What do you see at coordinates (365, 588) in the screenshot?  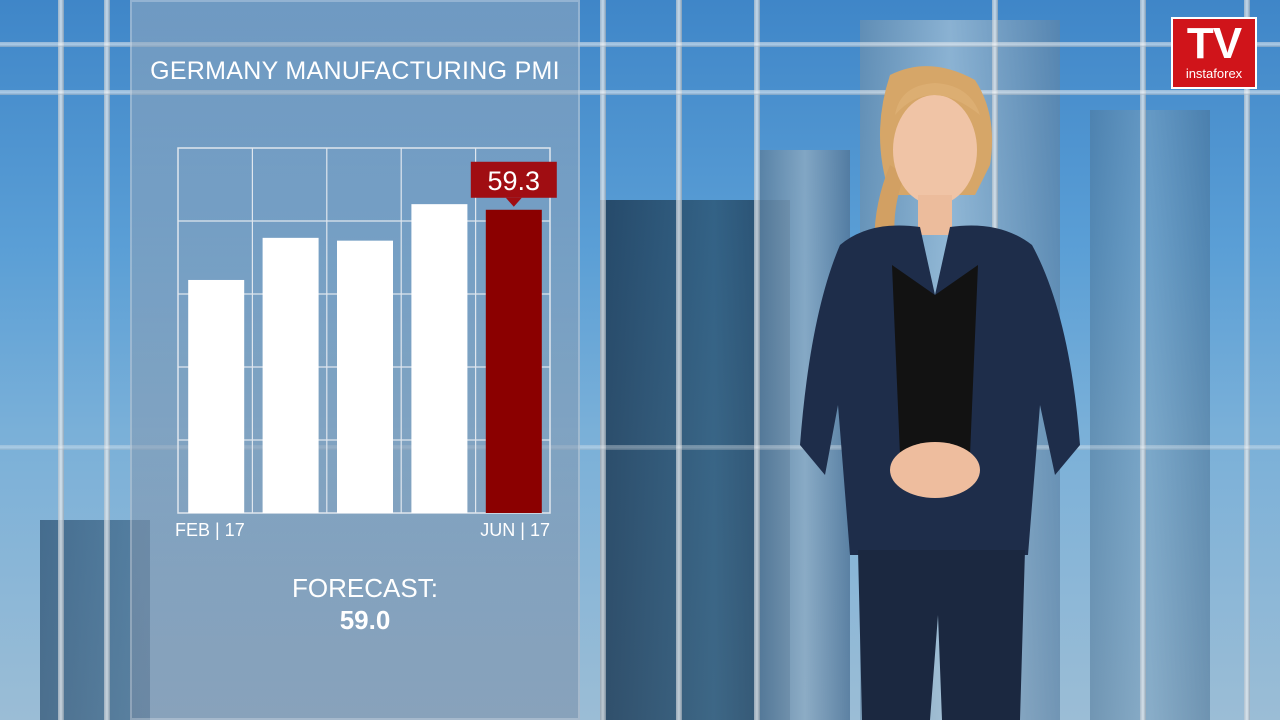 I see `forecast-label: FORECAST:` at bounding box center [365, 588].